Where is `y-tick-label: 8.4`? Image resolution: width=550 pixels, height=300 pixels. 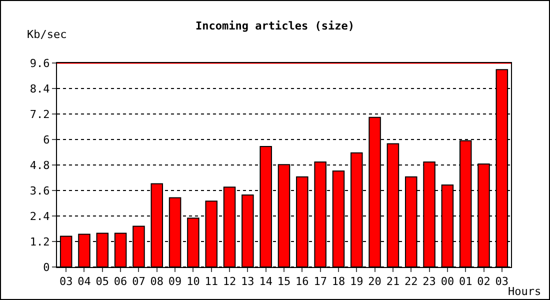 y-tick-label: 8.4 is located at coordinates (40, 89).